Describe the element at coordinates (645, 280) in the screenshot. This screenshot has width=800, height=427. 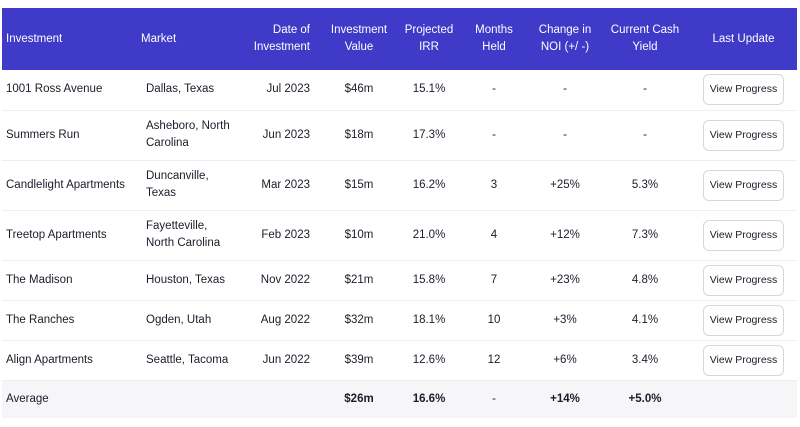
I see `cell-yield: 4.8%` at that location.